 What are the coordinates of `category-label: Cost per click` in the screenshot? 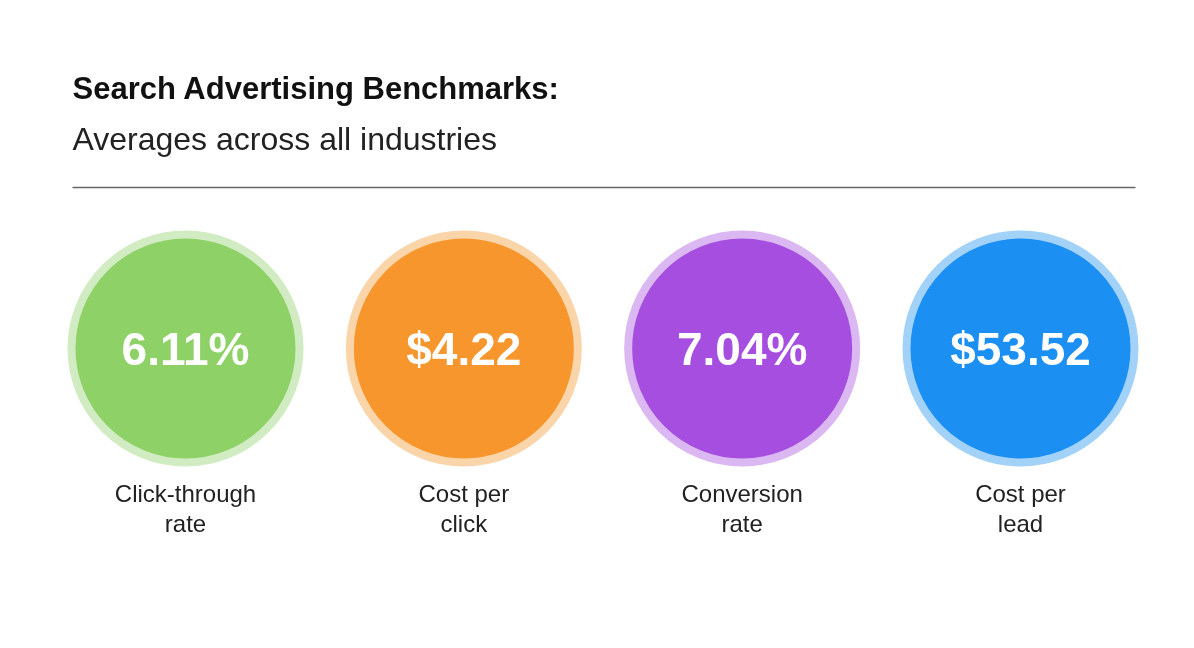 It's located at (464, 508).